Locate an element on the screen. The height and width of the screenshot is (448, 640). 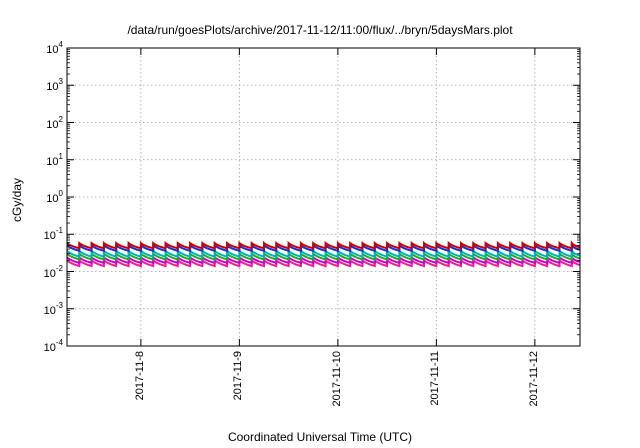
y-tick-label: 10³ is located at coordinates (54, 85).